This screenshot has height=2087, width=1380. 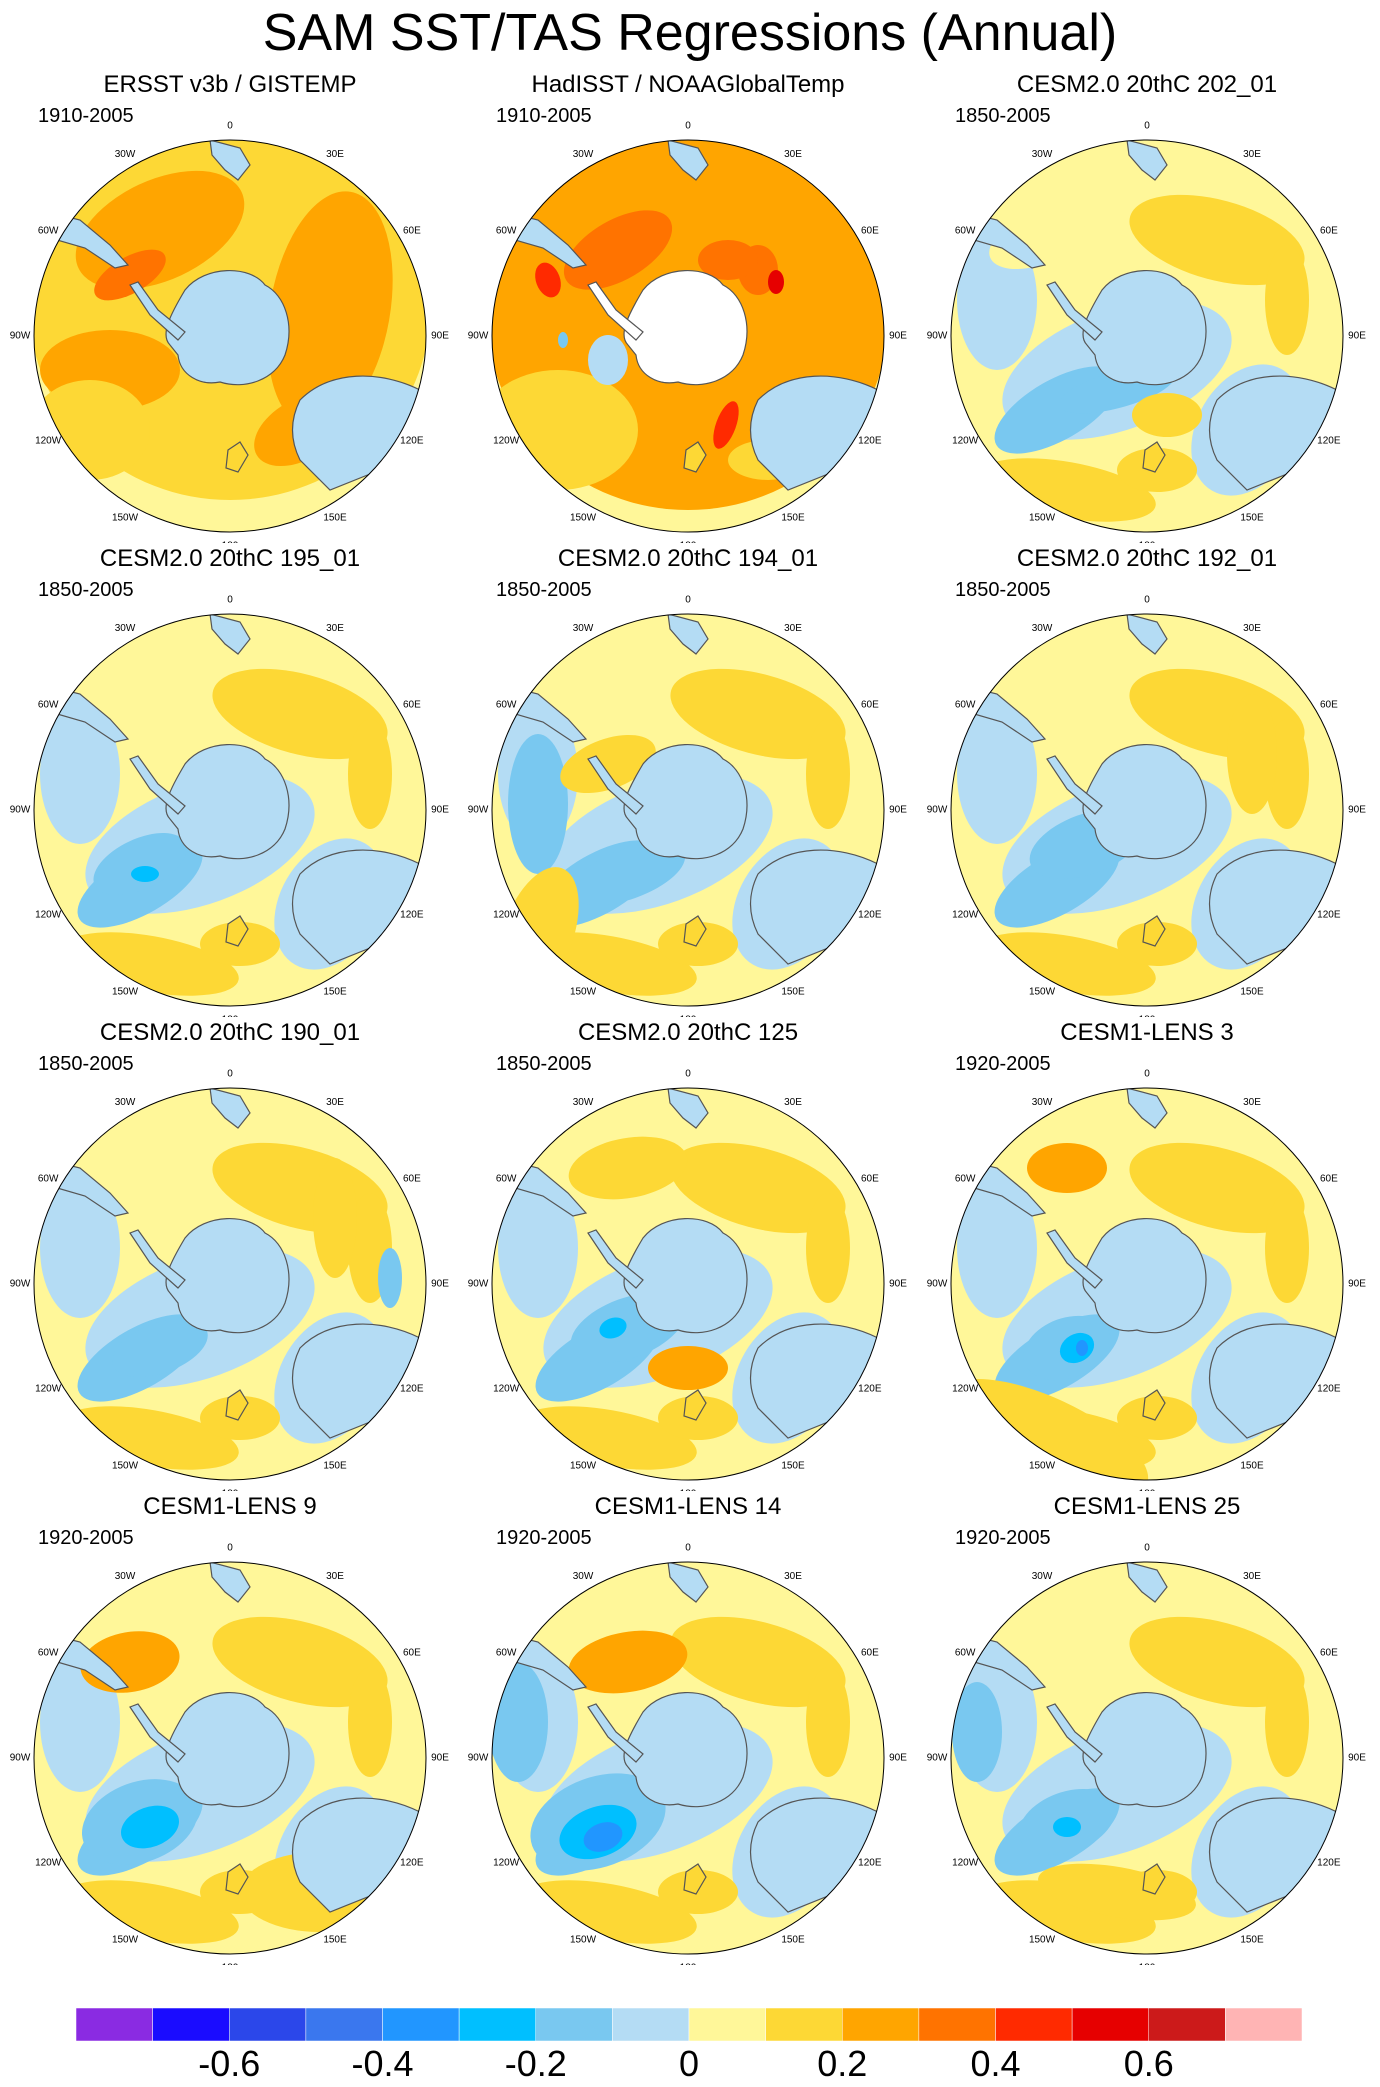 I want to click on longitude-label: 150W, so click(x=1042, y=1466).